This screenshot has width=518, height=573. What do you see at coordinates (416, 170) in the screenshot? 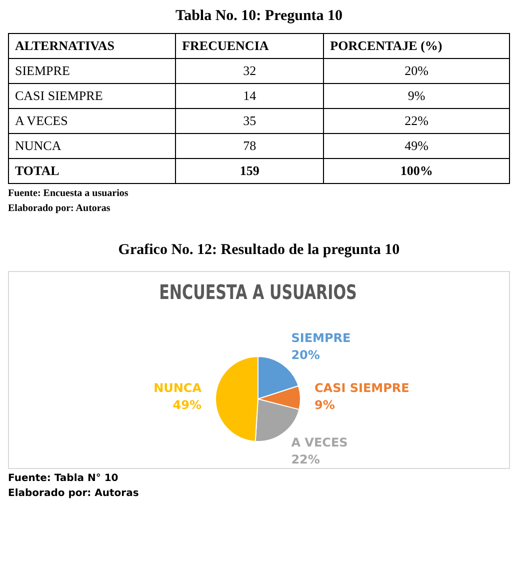
I see `text: 100%` at bounding box center [416, 170].